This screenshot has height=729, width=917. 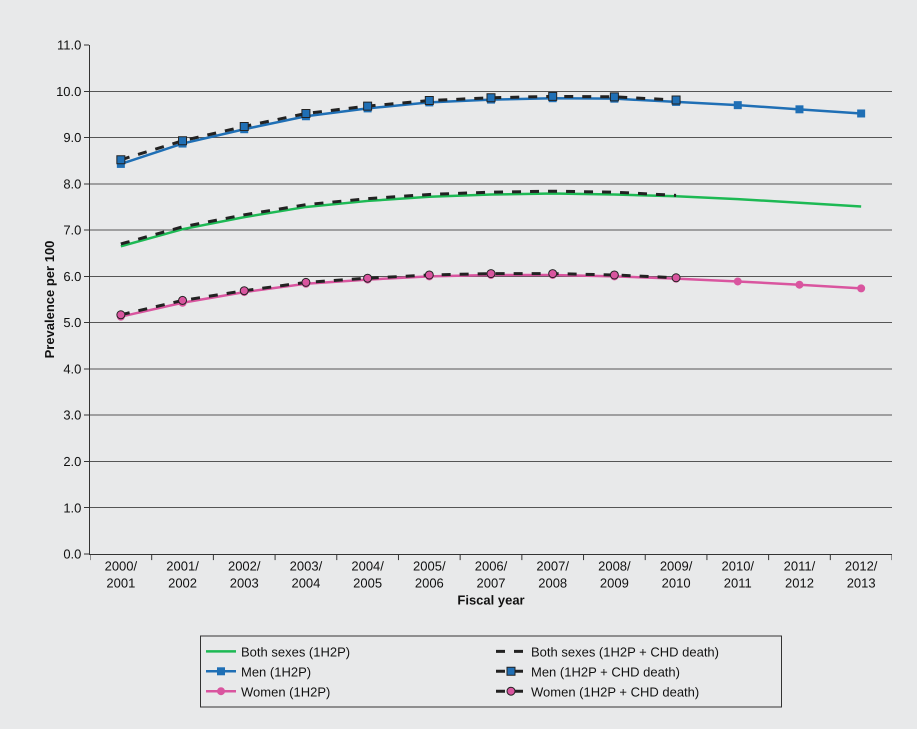 I want to click on x-tick-label: 2010/ 2011, so click(x=737, y=574).